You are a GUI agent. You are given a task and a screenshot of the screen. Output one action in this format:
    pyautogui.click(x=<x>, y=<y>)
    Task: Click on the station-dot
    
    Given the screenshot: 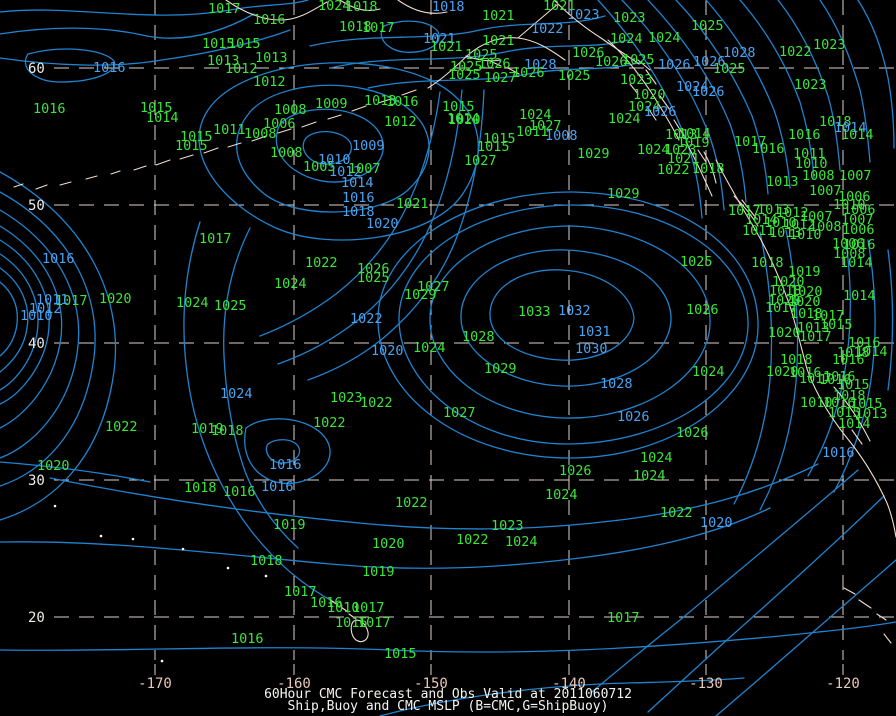 What is the action you would take?
    pyautogui.click(x=162, y=661)
    